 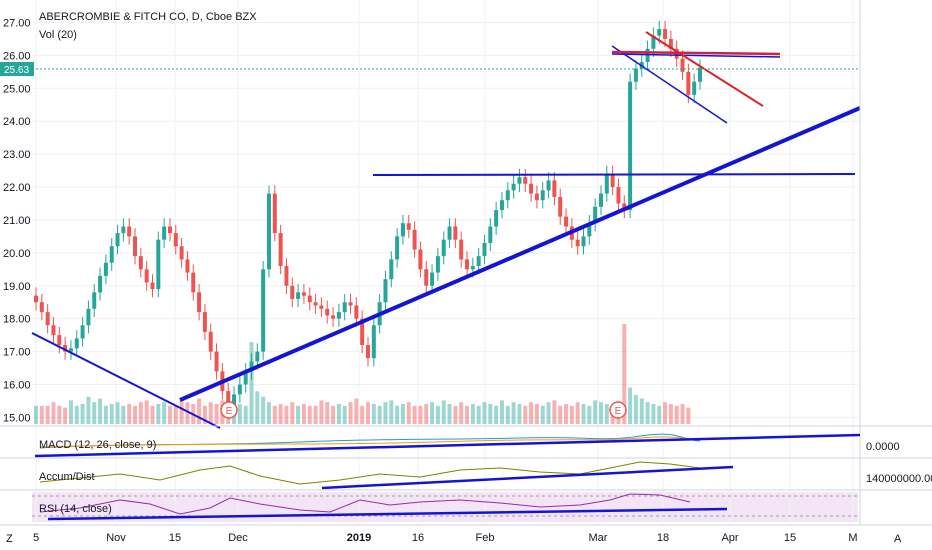 What do you see at coordinates (362, 374) in the screenshot?
I see `volume-bars` at bounding box center [362, 374].